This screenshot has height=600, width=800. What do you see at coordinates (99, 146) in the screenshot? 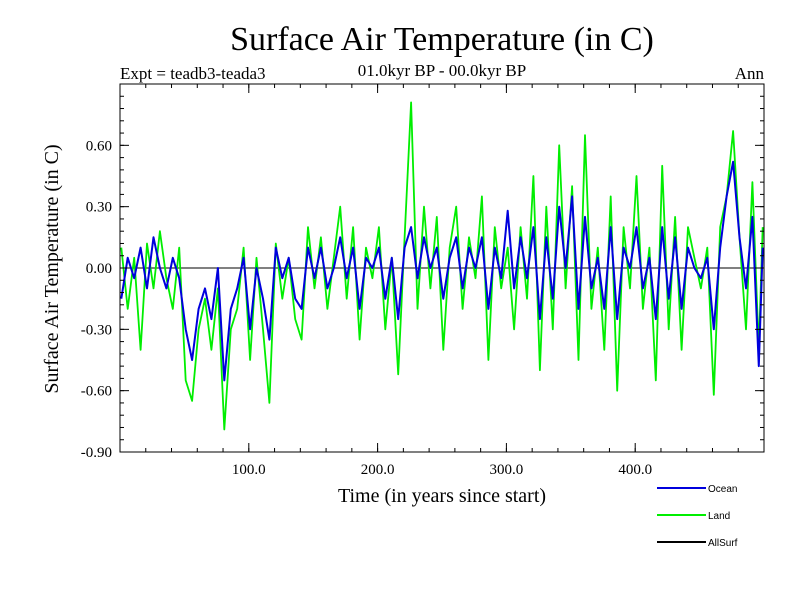
I see `y-tick-label: 0.60` at bounding box center [99, 146].